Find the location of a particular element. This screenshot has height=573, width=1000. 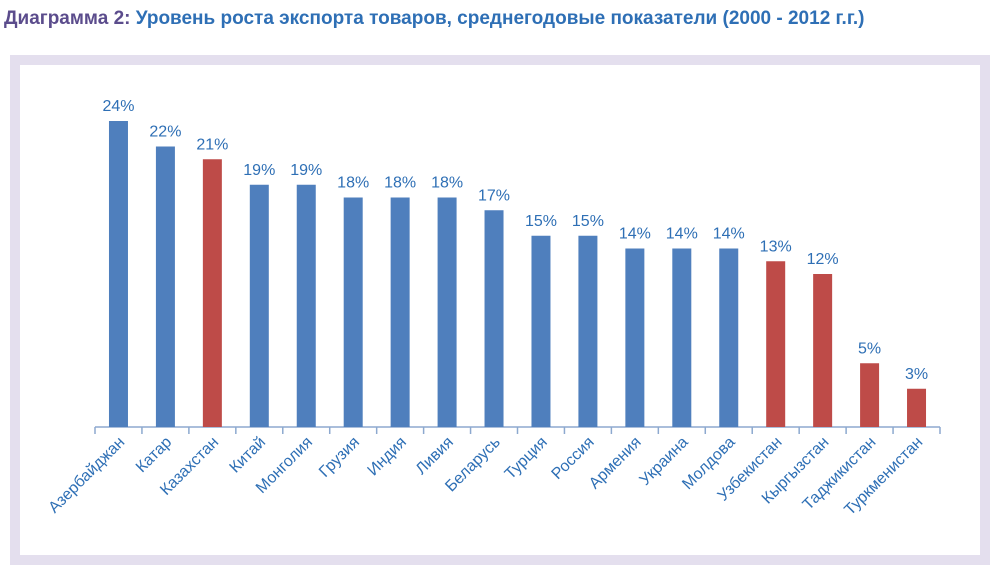

category-label: Китай is located at coordinates (248, 455).